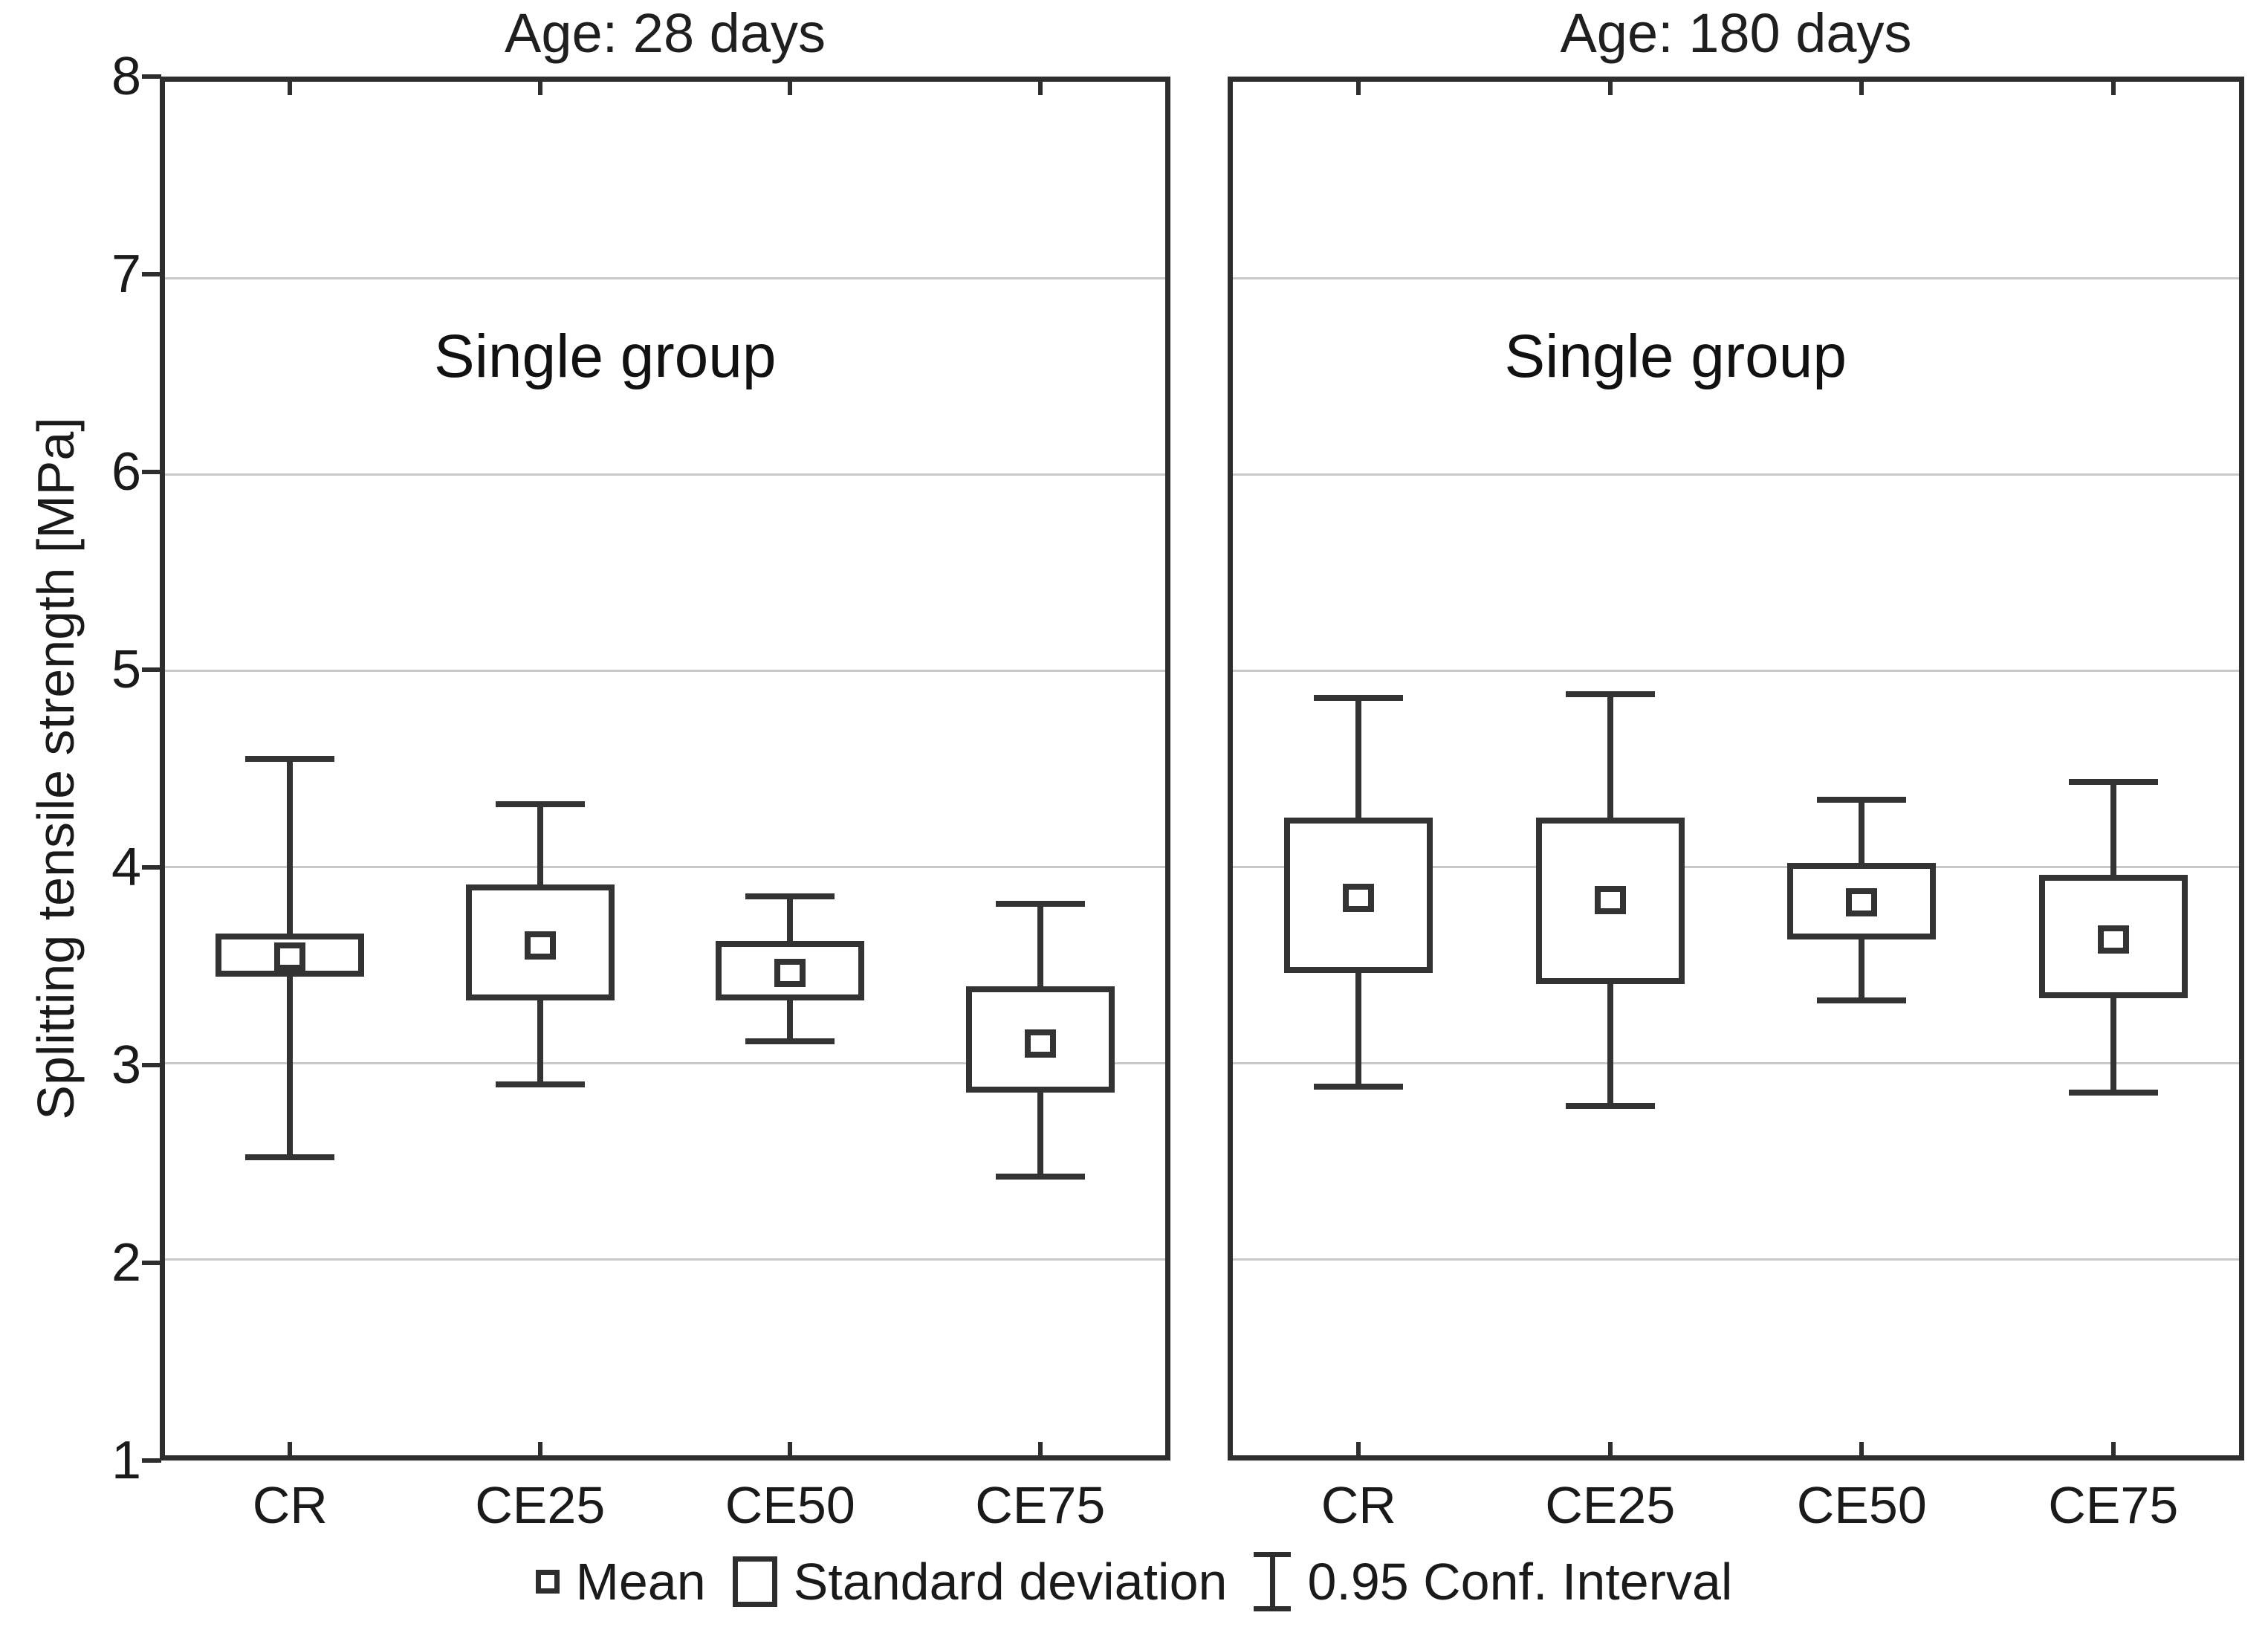 The width and height of the screenshot is (2268, 1627). I want to click on panel-title-180-days: Age: 180 days, so click(1736, 33).